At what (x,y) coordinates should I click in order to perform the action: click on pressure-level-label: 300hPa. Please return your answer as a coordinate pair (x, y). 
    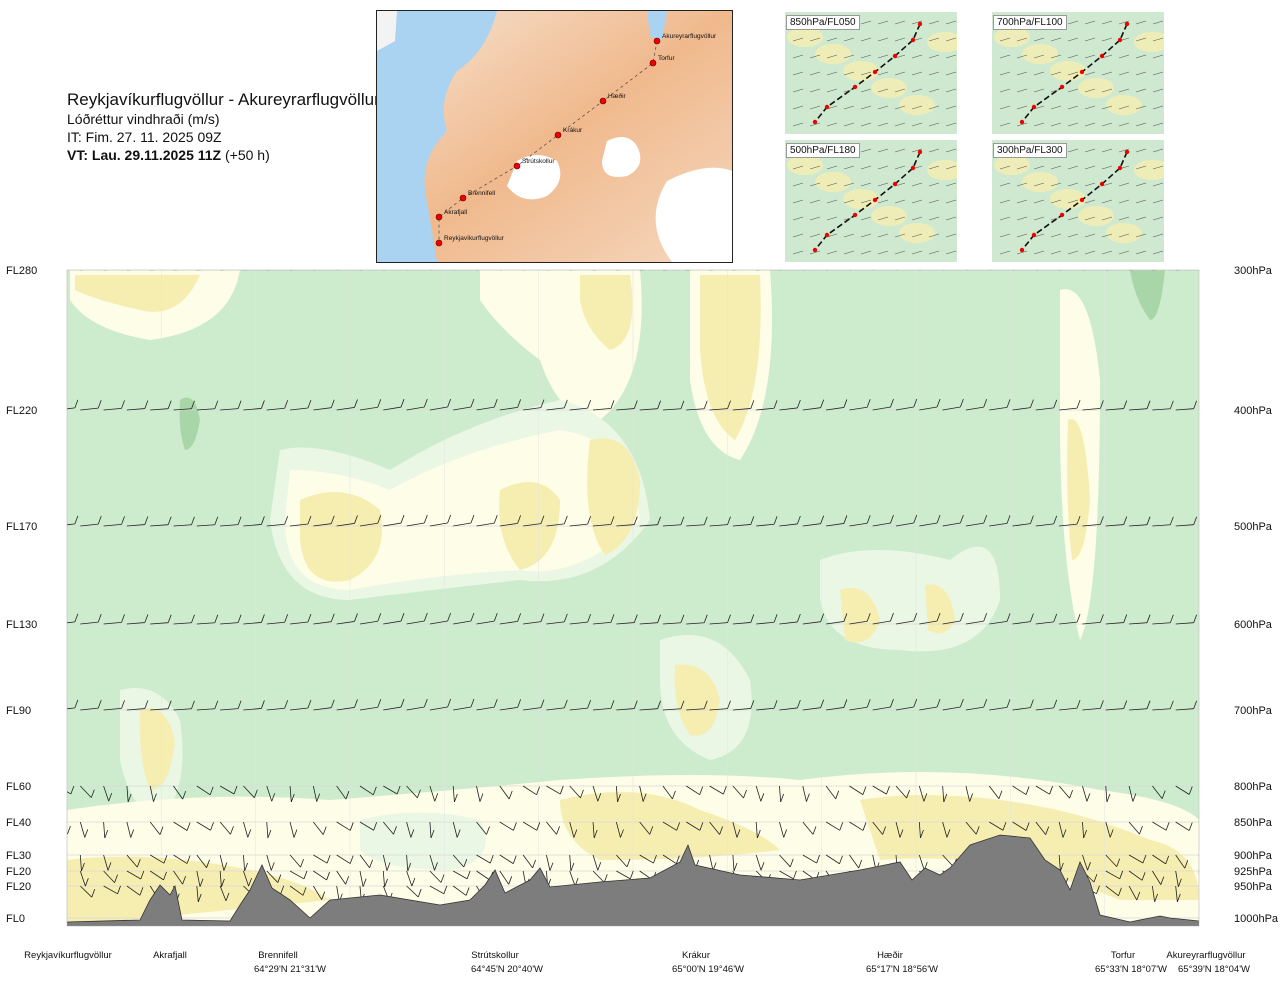
    Looking at the image, I should click on (1253, 271).